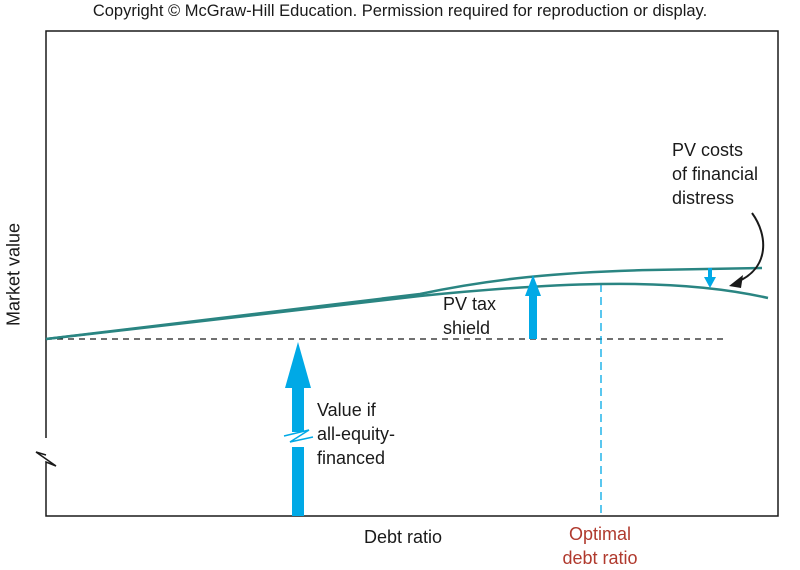 The image size is (800, 570). Describe the element at coordinates (533, 307) in the screenshot. I see `pv-tax-shield-arrow` at that location.